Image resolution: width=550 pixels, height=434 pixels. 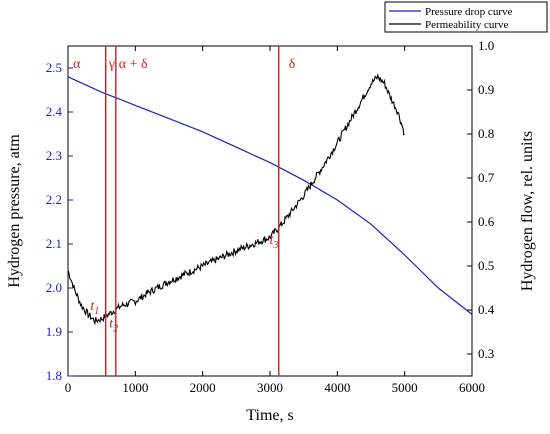 What do you see at coordinates (96, 311) in the screenshot?
I see `point-label-subscript: 1` at bounding box center [96, 311].